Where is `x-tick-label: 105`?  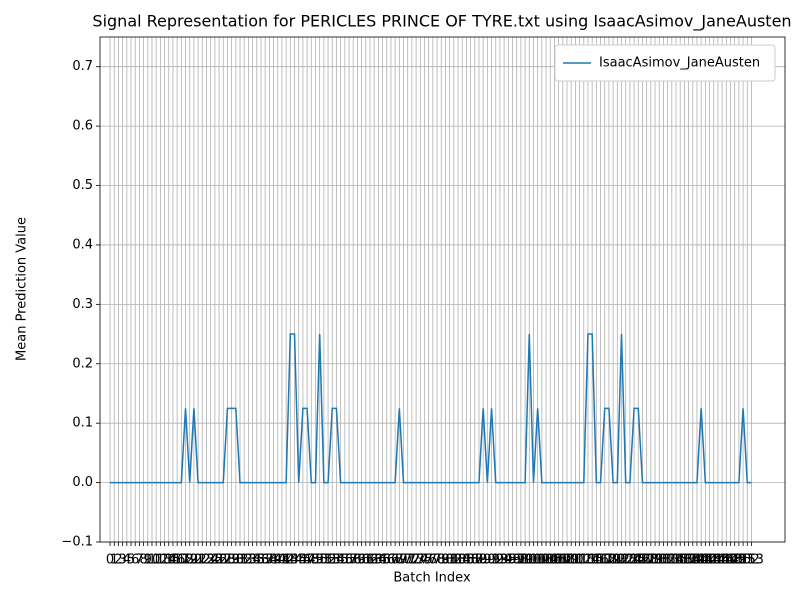 x-tick-label: 105 is located at coordinates (550, 560).